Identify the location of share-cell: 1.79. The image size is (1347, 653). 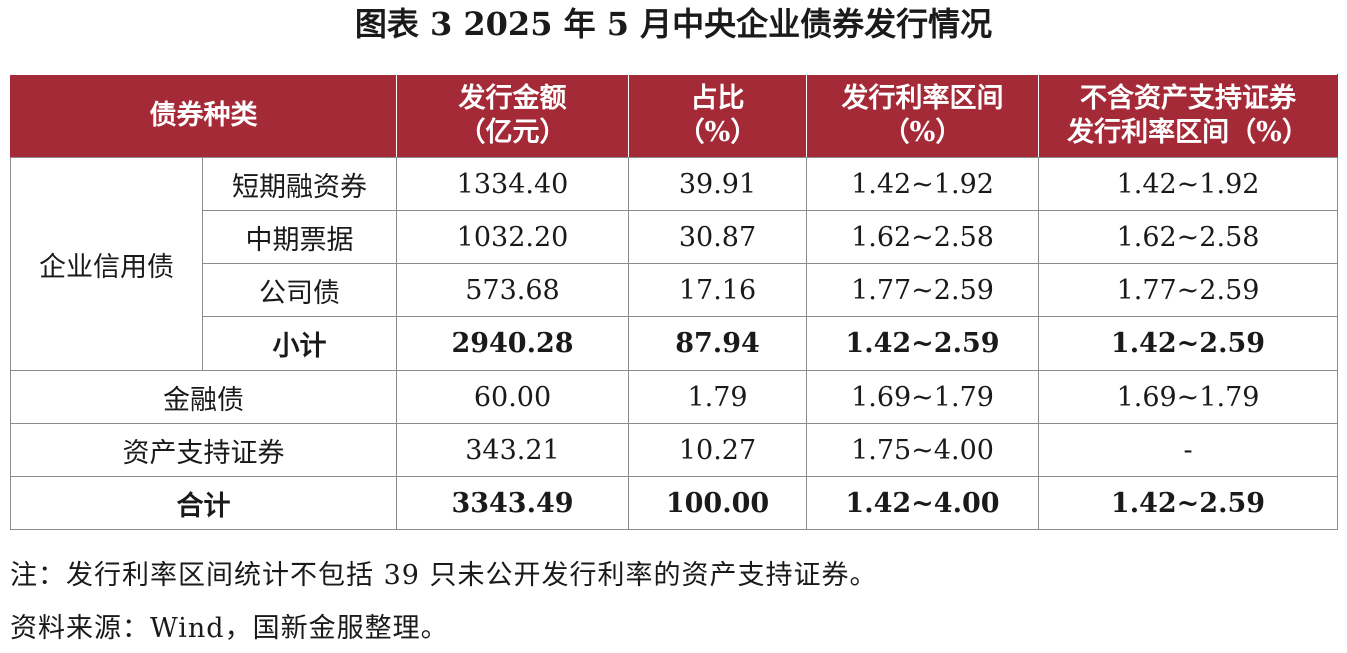
(717, 397).